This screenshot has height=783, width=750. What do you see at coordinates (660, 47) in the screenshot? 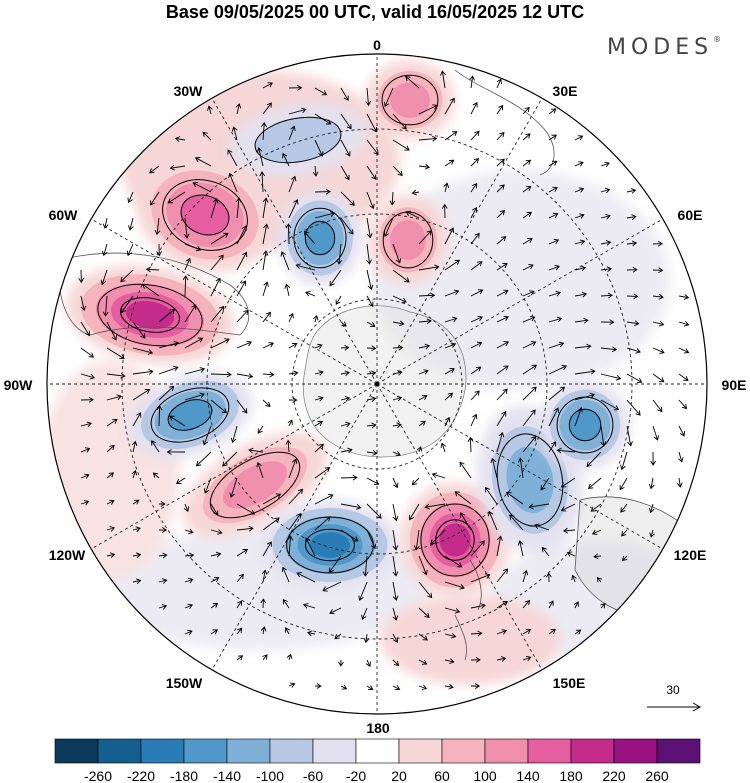
I see `brand-name: MODES` at bounding box center [660, 47].